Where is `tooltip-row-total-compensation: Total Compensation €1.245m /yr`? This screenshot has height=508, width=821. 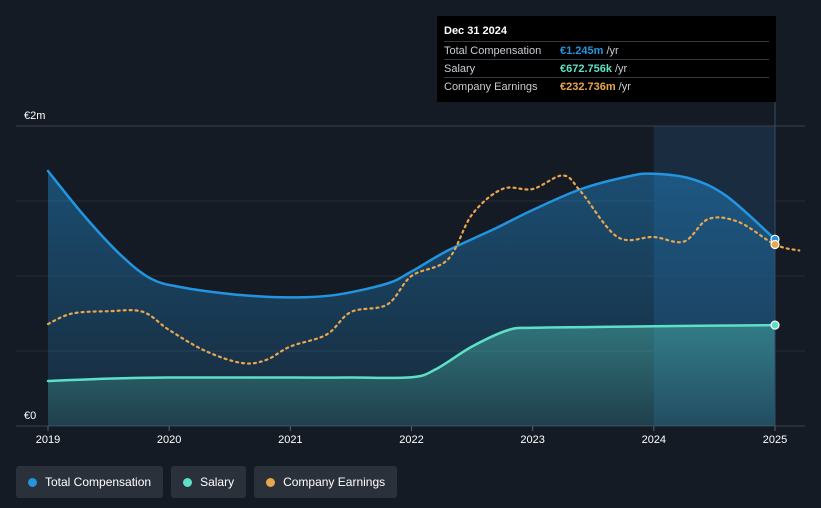
tooltip-row-total-compensation: Total Compensation €1.245m /yr is located at coordinates (606, 50).